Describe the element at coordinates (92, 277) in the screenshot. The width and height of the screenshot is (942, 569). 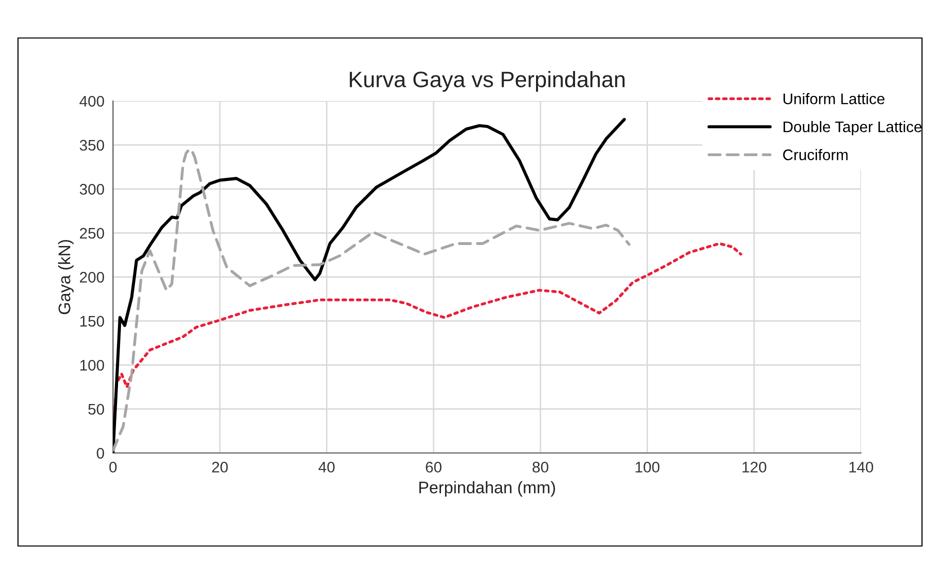
I see `y-tick-label: 200` at that location.